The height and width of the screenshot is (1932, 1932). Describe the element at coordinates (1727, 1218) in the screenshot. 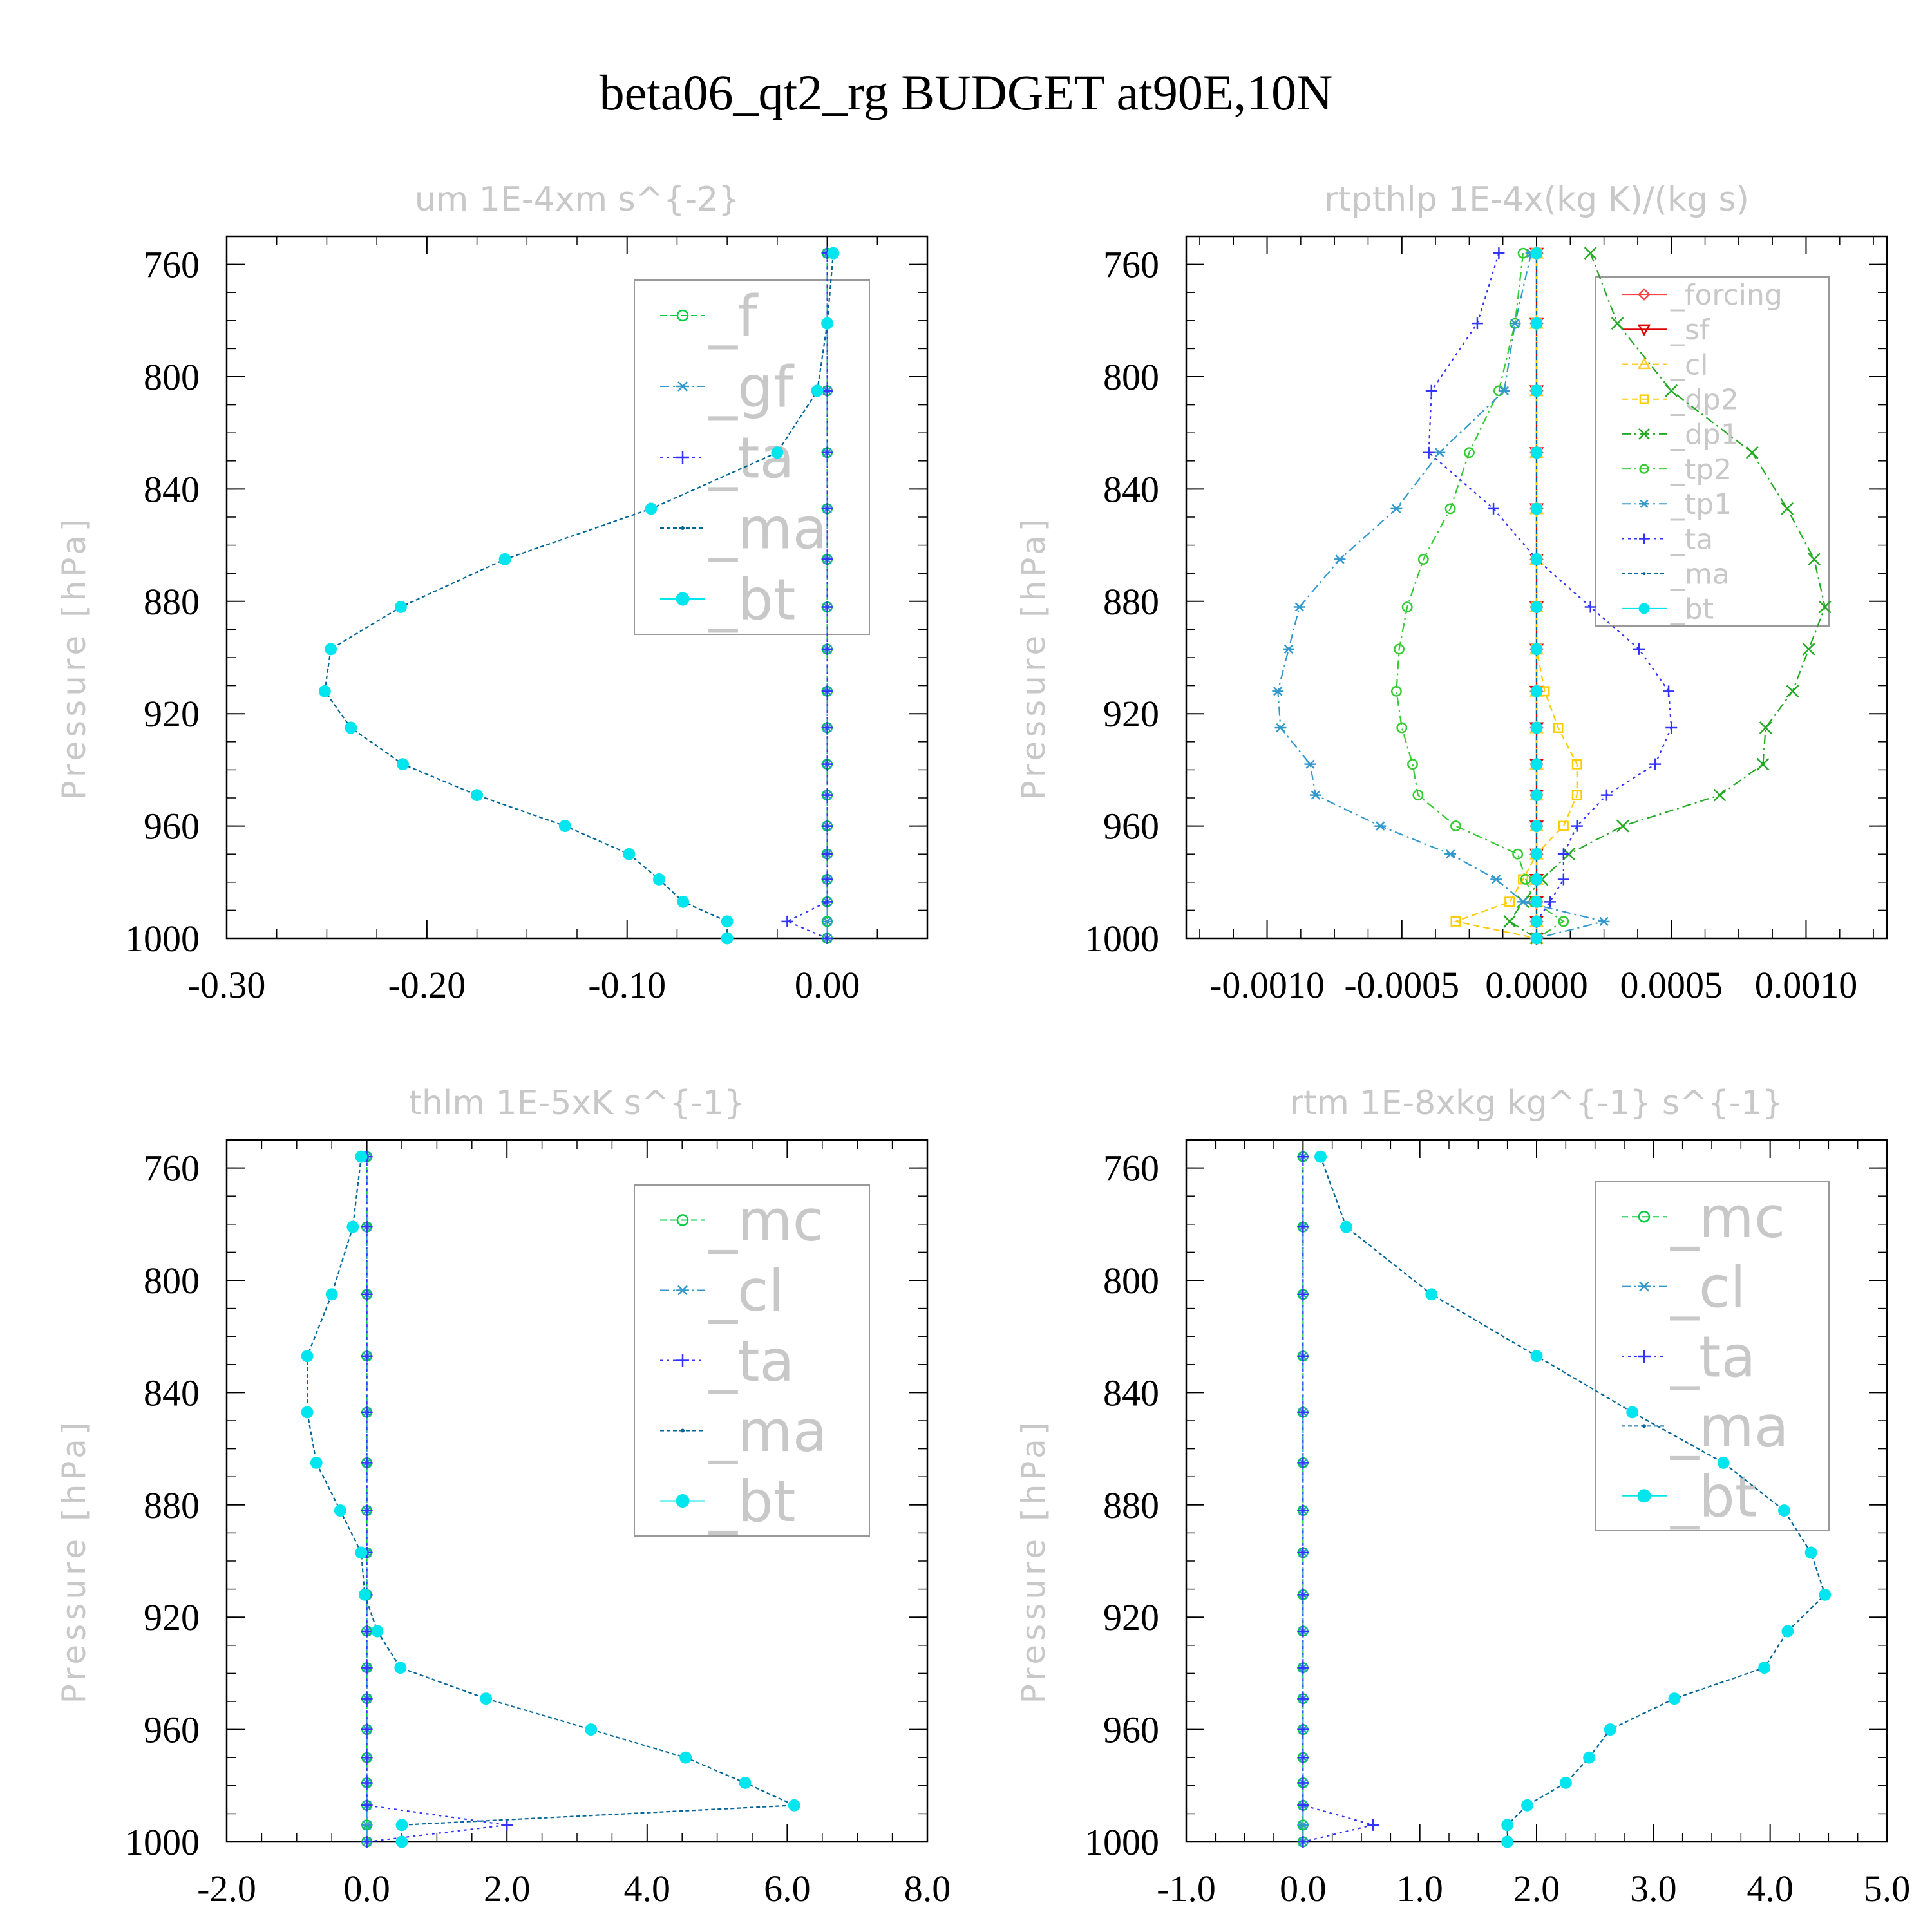

I see `legend-label: _mc` at that location.